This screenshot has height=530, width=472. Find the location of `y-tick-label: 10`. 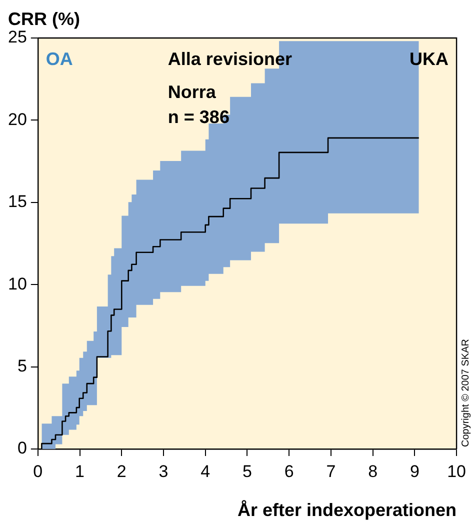

y-tick-label: 10 is located at coordinates (17, 284).